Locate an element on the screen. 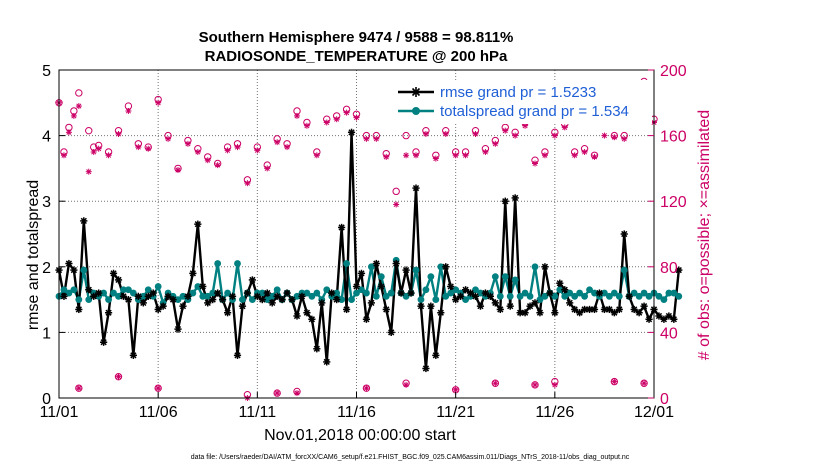  y-tick-label-right: 120 is located at coordinates (673, 202).